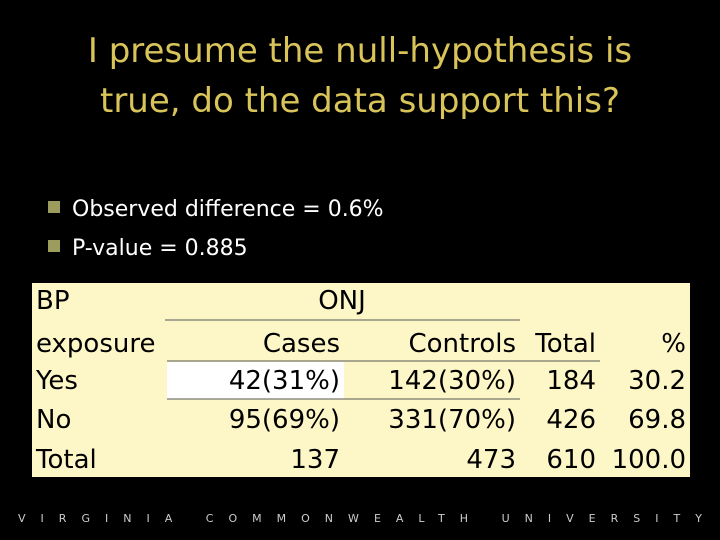 Image resolution: width=720 pixels, height=540 pixels. Describe the element at coordinates (571, 420) in the screenshot. I see `table-cell: 426` at that location.